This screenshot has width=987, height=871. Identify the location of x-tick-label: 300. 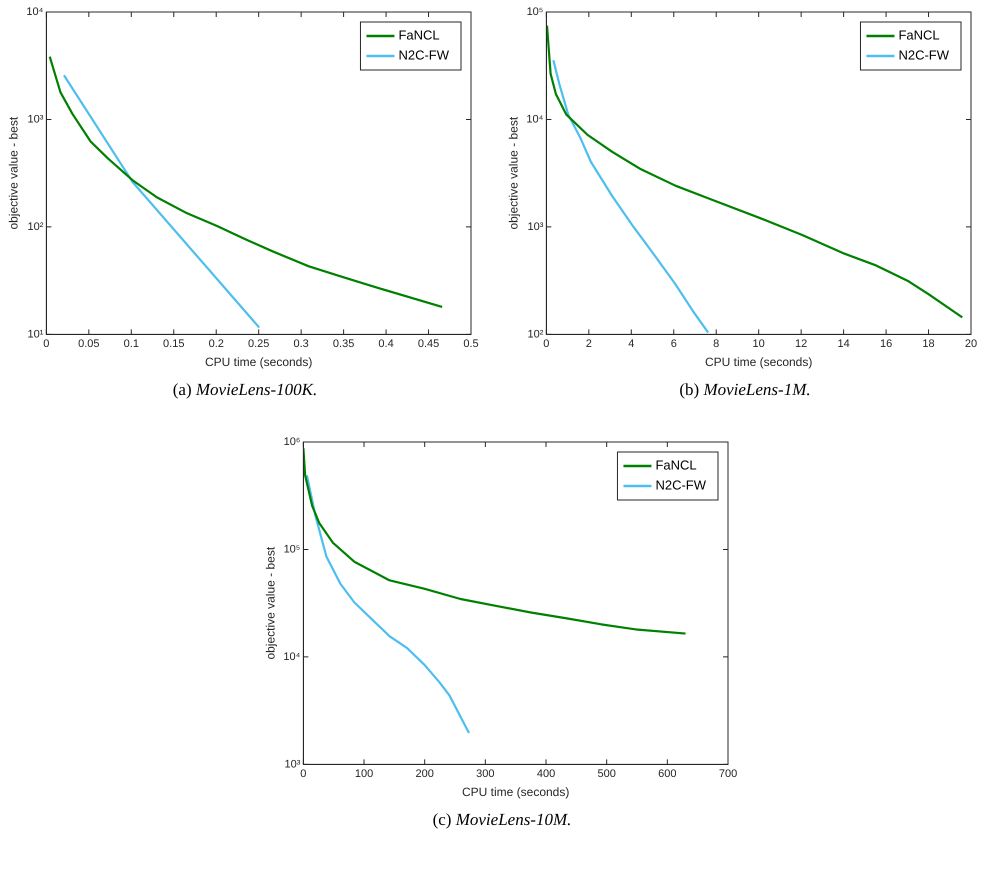
(485, 774).